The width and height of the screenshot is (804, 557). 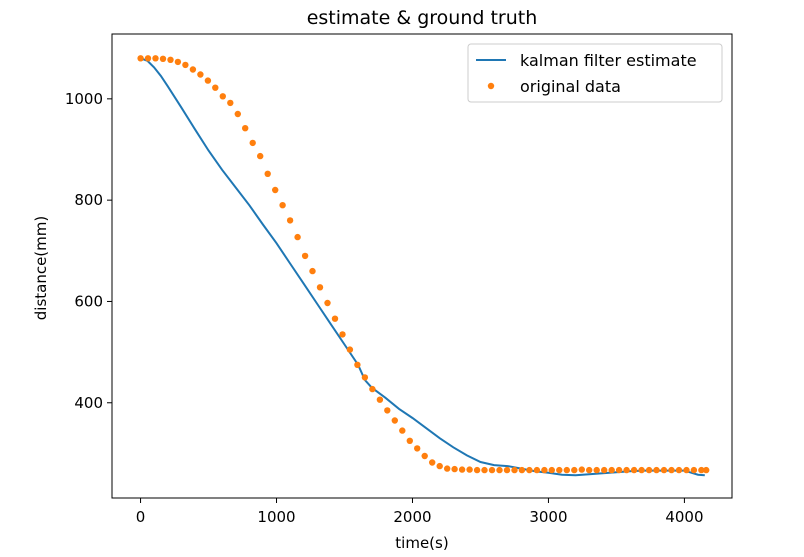 What do you see at coordinates (88, 301) in the screenshot?
I see `y-tick-label: 600` at bounding box center [88, 301].